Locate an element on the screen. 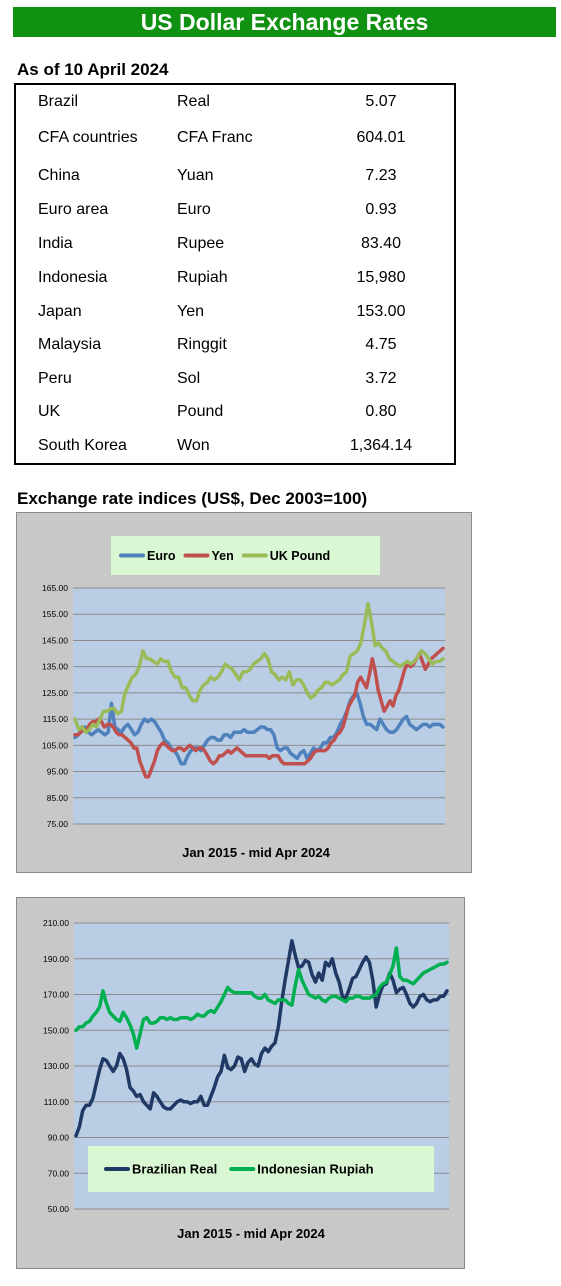 This screenshot has width=561, height=1286. table-row: CFA countries CFA Franc 604.01 is located at coordinates (235, 141).